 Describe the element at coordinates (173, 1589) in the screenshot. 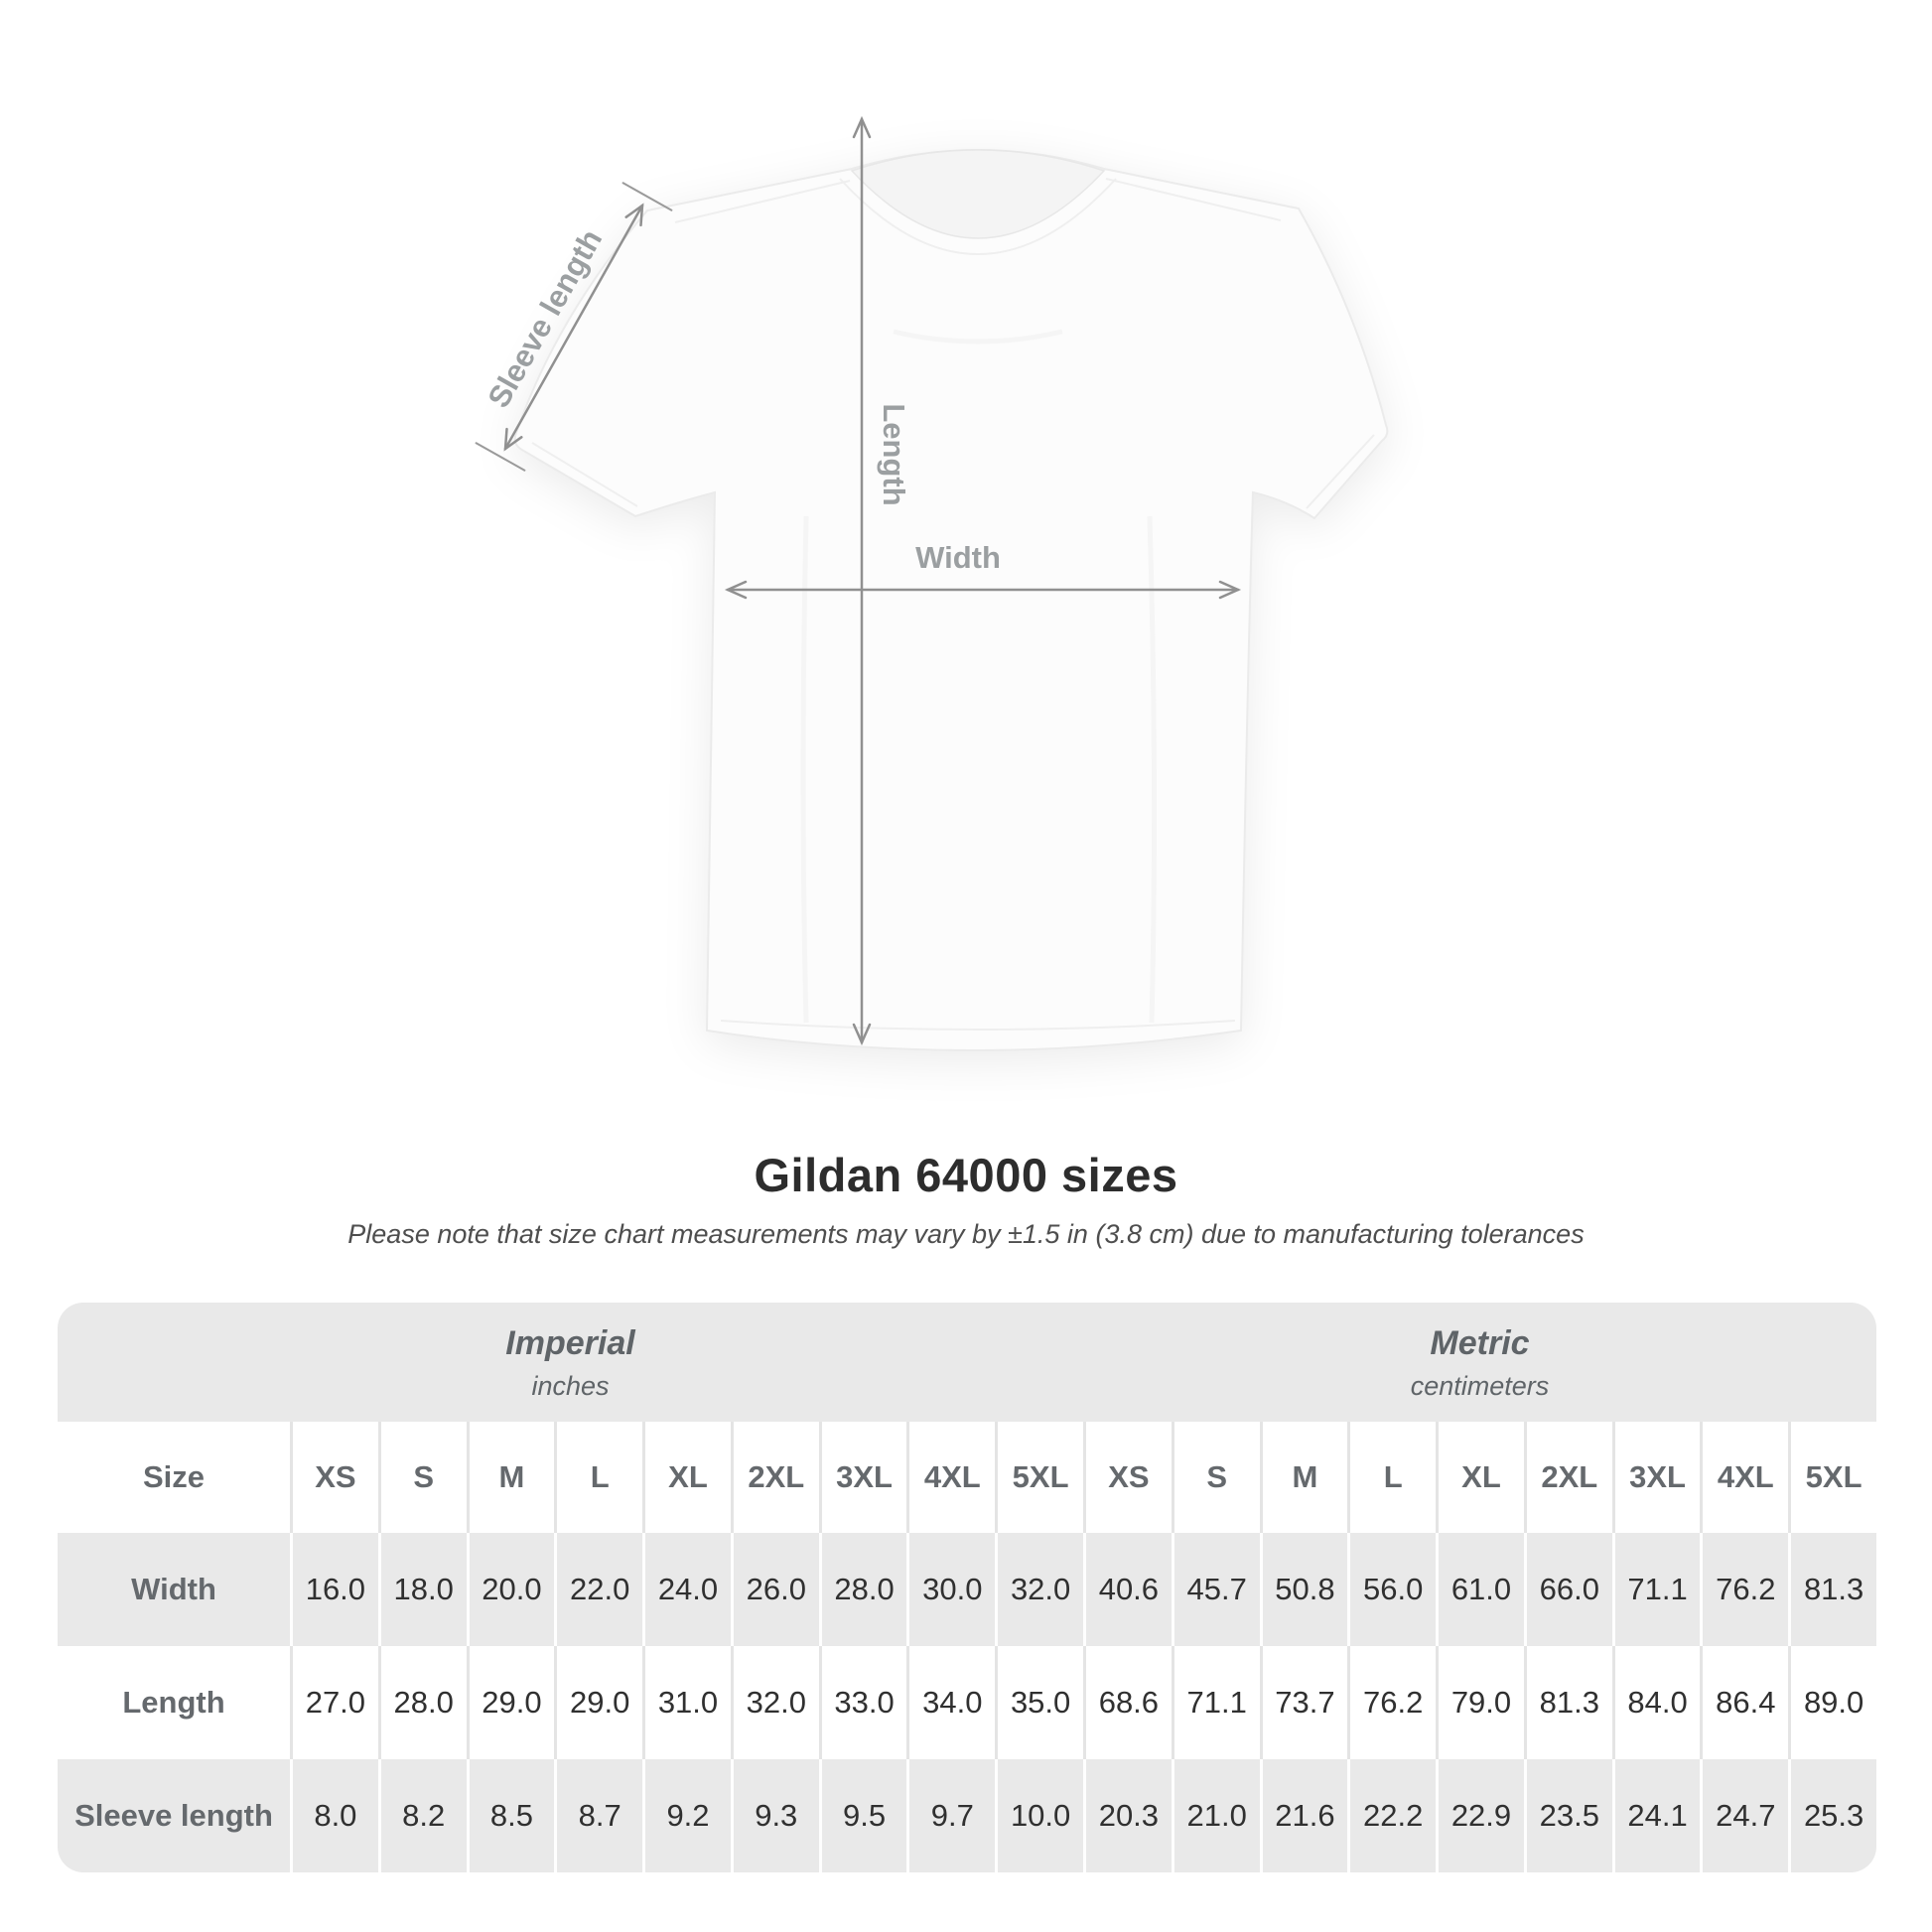

I see `row-label: Width` at that location.